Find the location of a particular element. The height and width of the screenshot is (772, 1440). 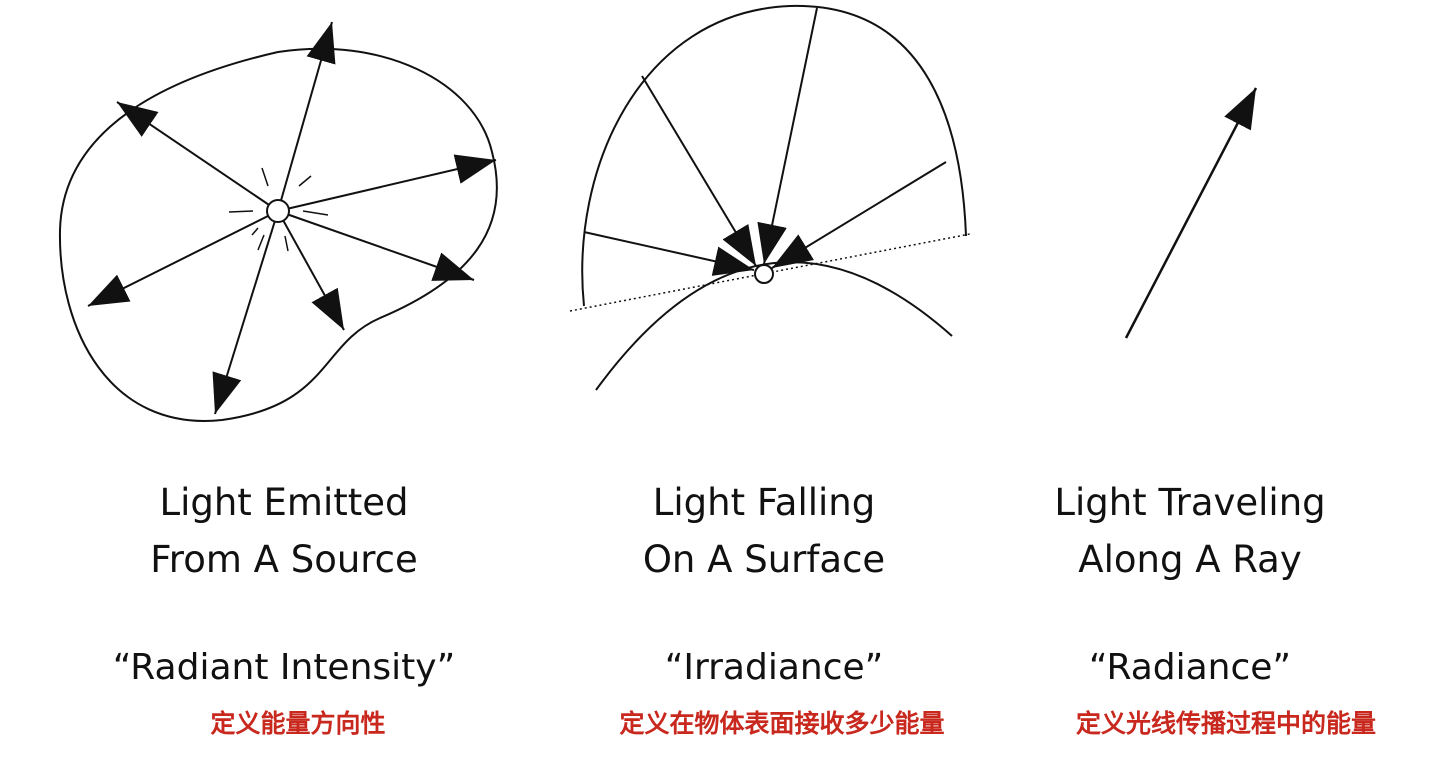

caption-line: Light Emitted is located at coordinates (284, 502).